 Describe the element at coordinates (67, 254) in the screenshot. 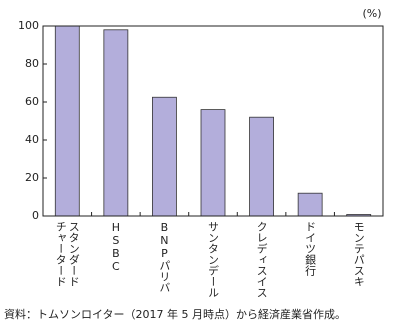

I see `x-tick-label: スタンダード チャータード` at that location.